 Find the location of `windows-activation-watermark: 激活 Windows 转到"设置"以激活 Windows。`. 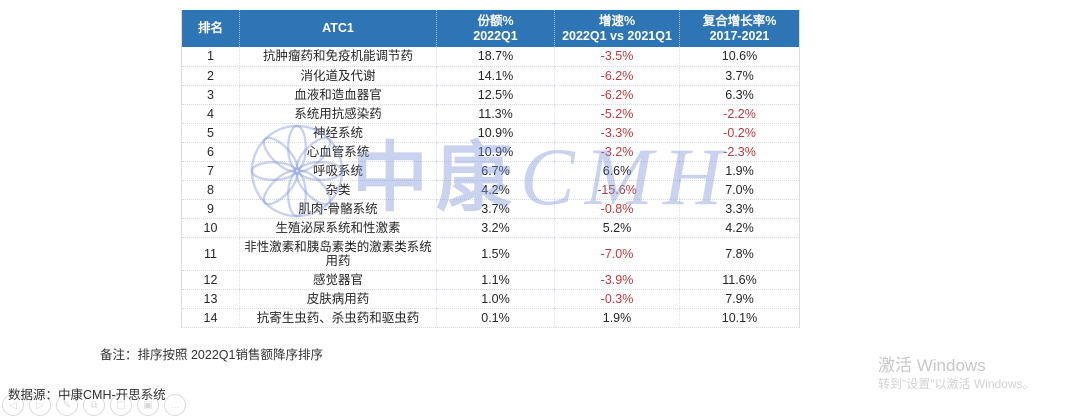

windows-activation-watermark: 激活 Windows 转到"设置"以激活 Windows。 is located at coordinates (956, 374).